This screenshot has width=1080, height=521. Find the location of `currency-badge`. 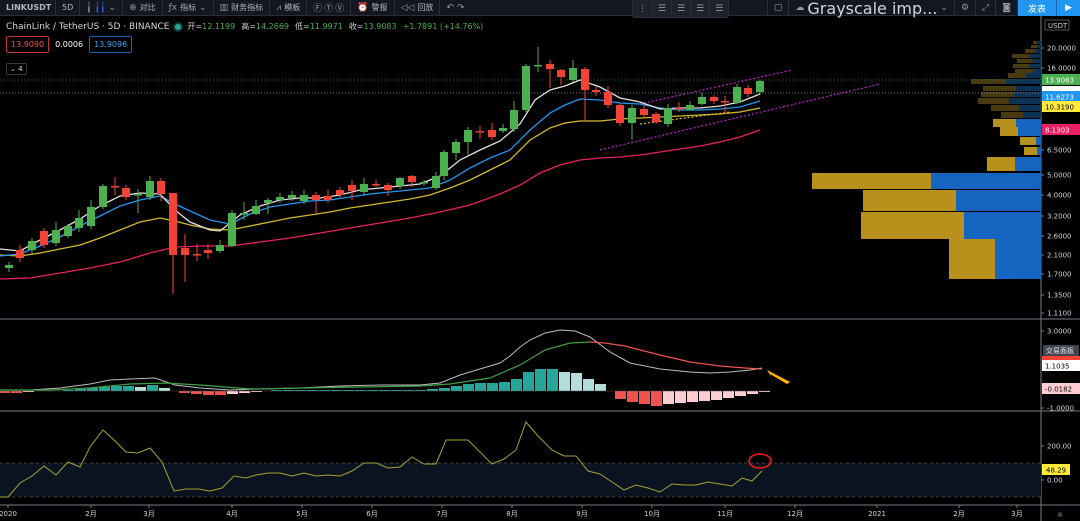

currency-badge is located at coordinates (1057, 25).